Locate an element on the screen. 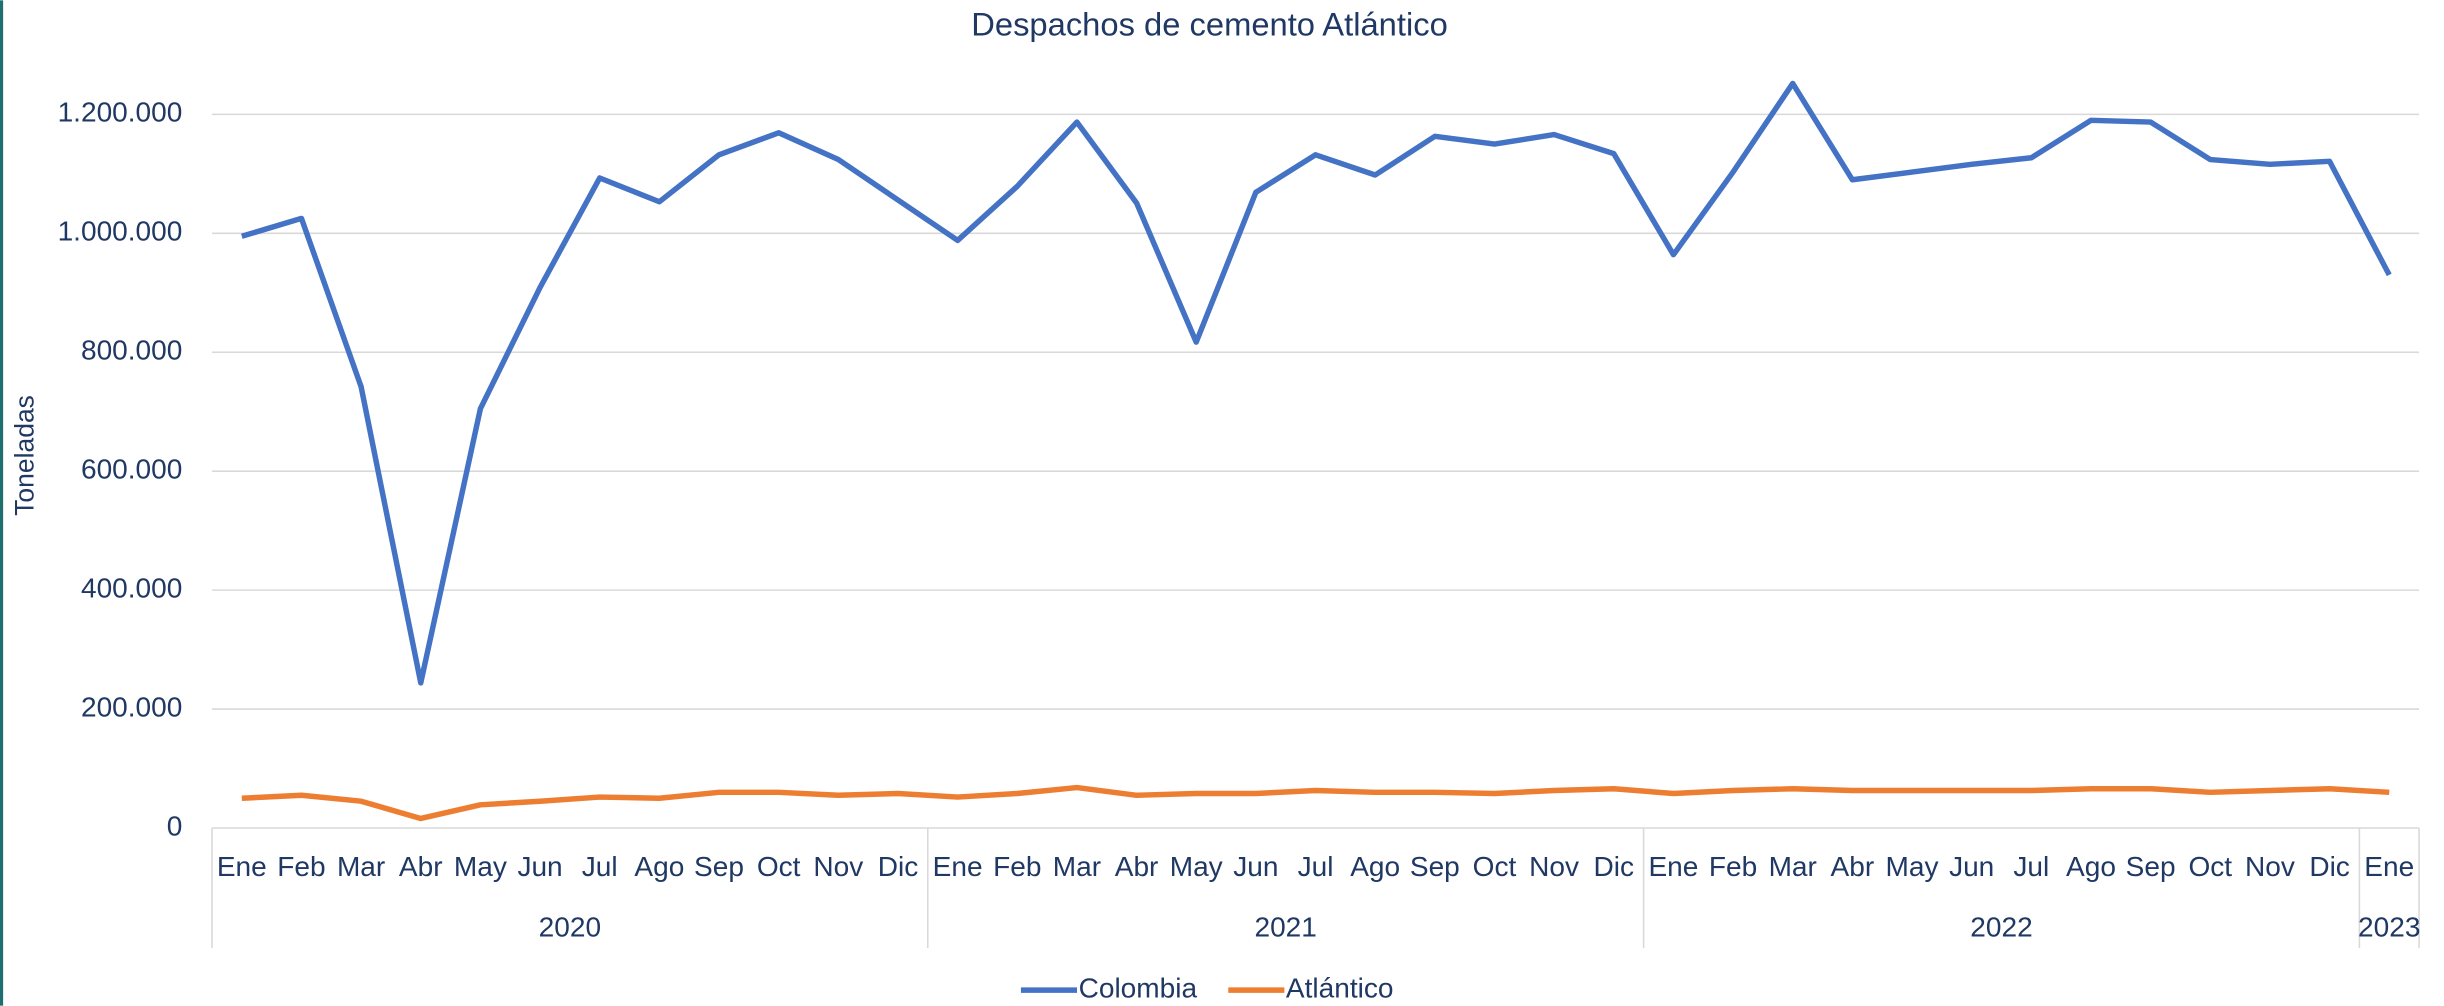 Image resolution: width=2444 pixels, height=1006 pixels. y-tick-label: 1.000.000 is located at coordinates (120, 231).